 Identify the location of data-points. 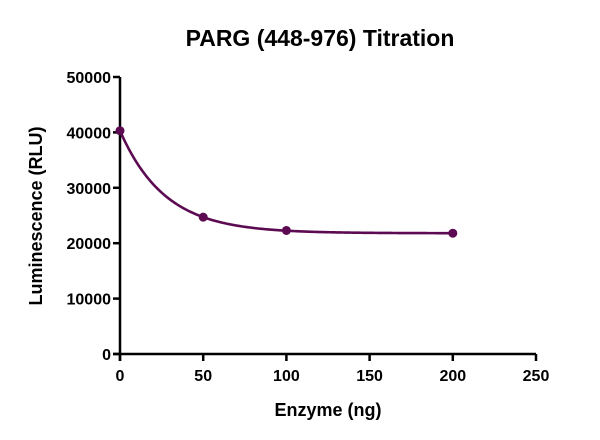
(286, 182).